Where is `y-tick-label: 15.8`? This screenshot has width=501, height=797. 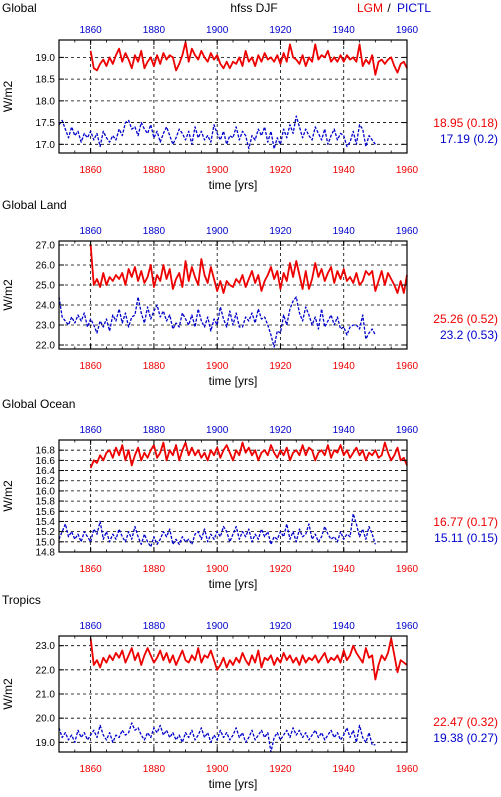 y-tick-label: 15.8 is located at coordinates (46, 502).